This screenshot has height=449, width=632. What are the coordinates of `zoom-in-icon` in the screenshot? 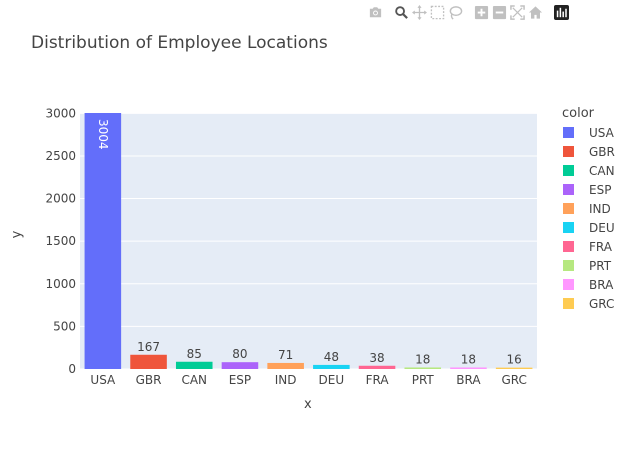 It's located at (481, 12).